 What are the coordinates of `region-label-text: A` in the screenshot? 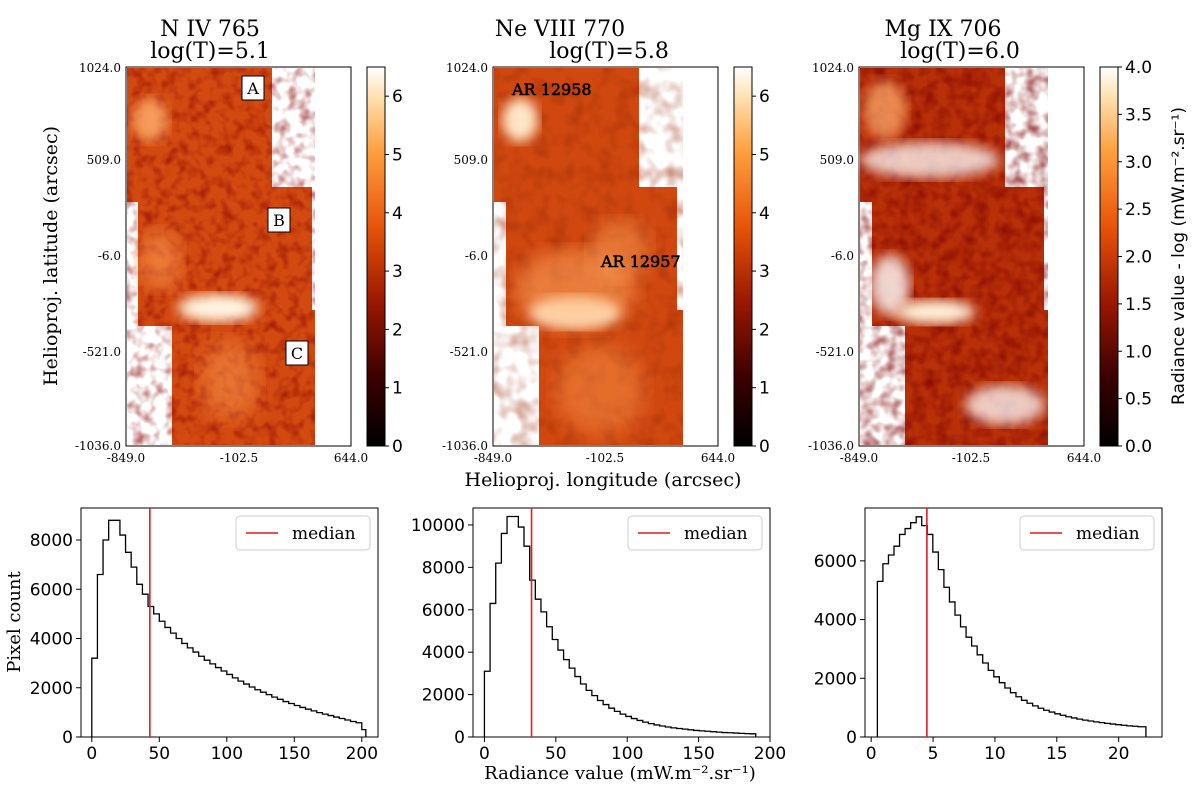 It's located at (252, 88).